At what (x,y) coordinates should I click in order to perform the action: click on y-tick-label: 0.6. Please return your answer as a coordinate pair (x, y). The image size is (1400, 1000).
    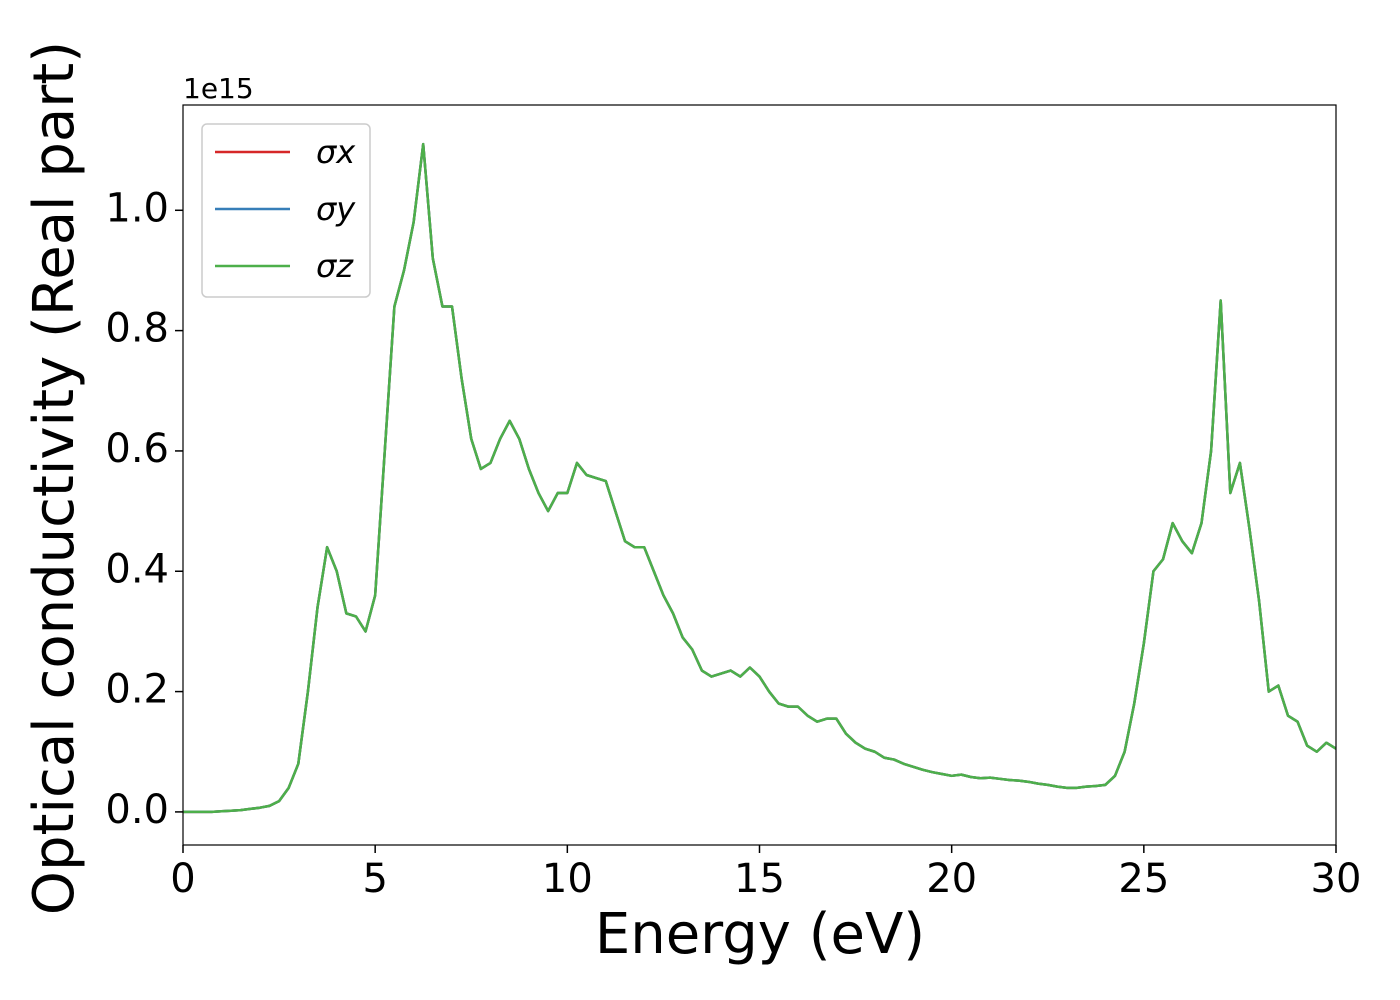
    Looking at the image, I should click on (137, 449).